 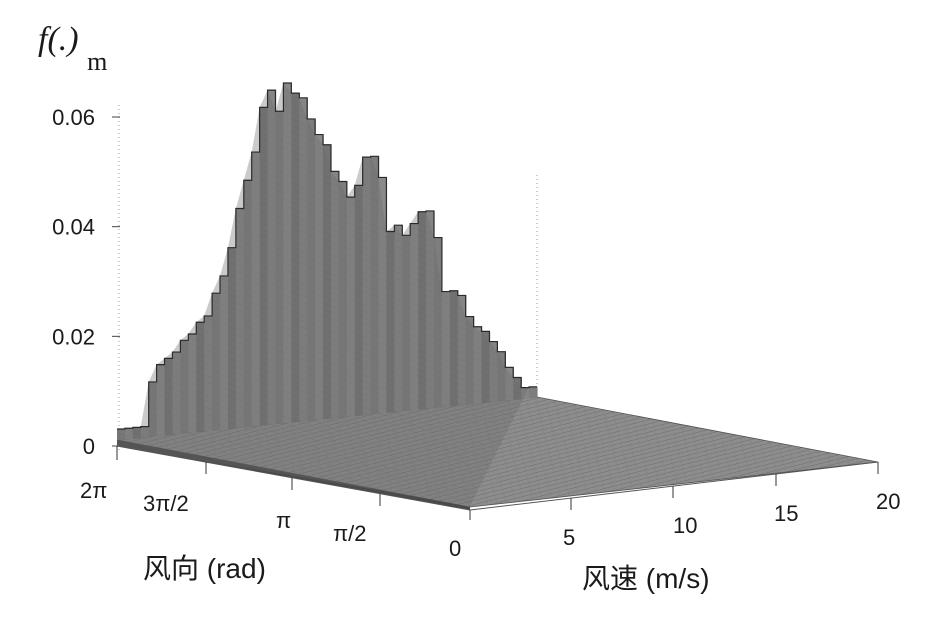 I want to click on z-axis-ticks: 0 0.02 0.04 0.06, so click(x=86, y=282).